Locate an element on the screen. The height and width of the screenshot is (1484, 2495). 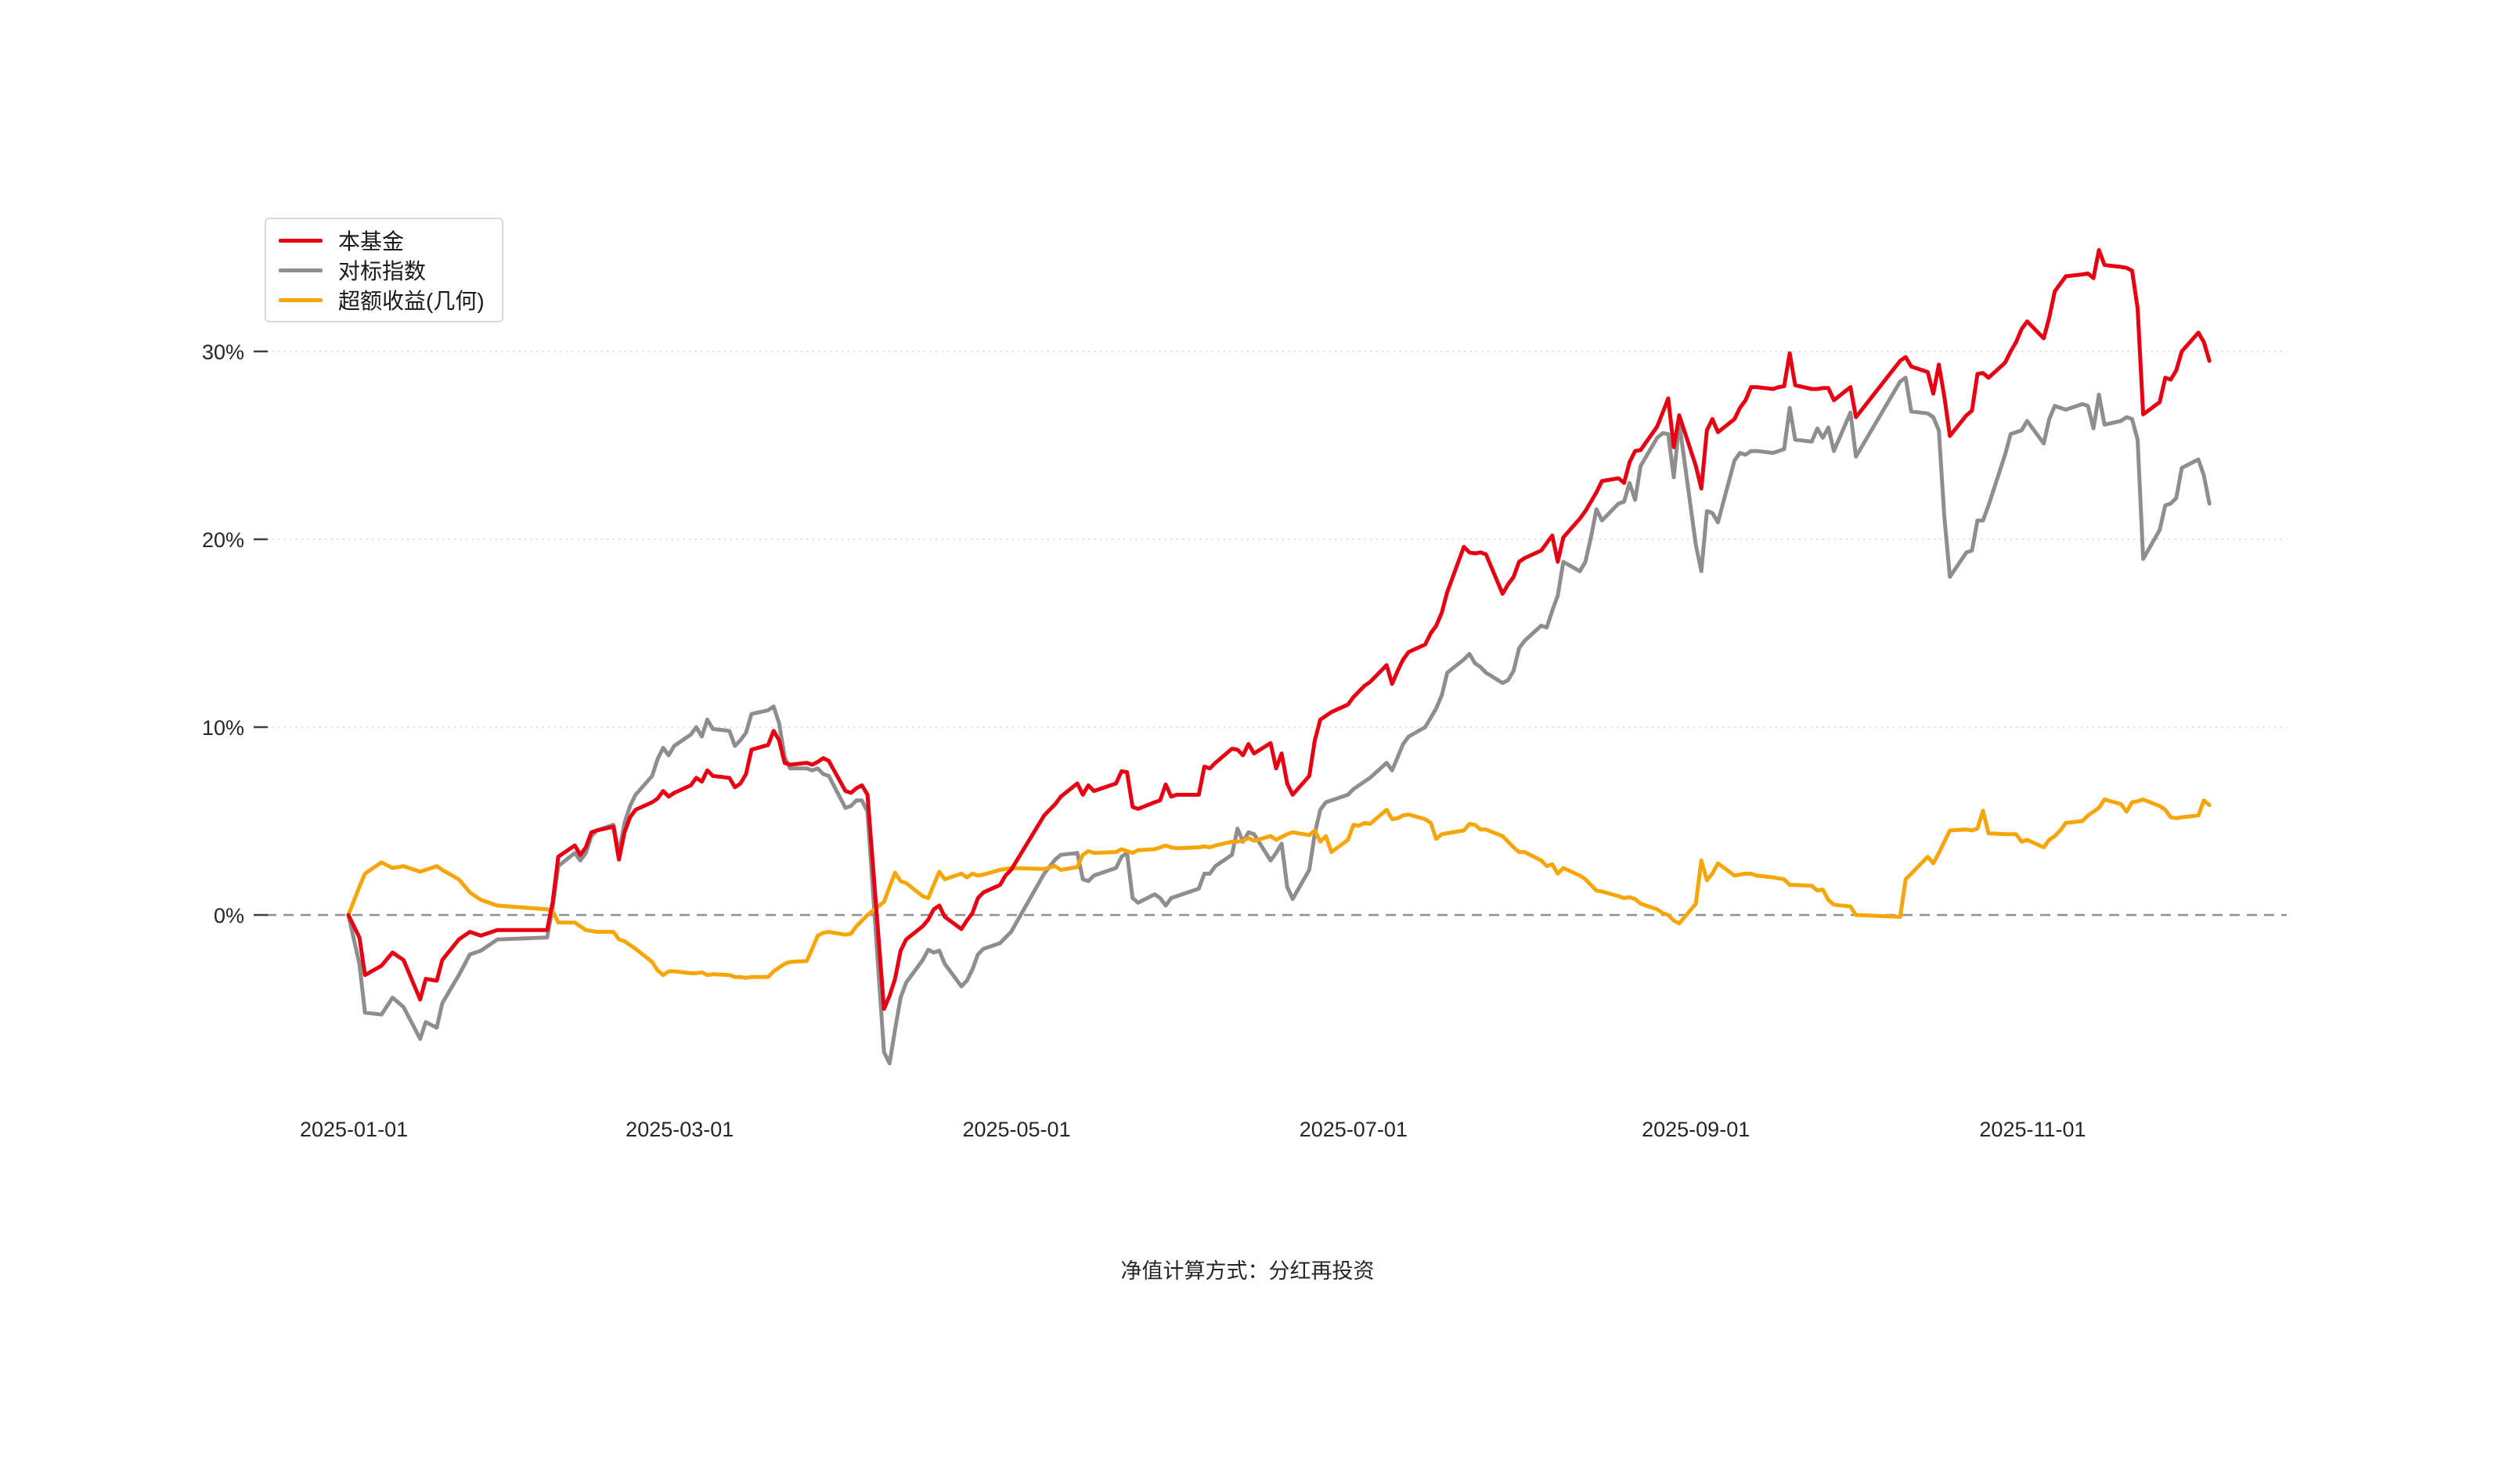
y-axis-tick-label: 10% is located at coordinates (223, 728).